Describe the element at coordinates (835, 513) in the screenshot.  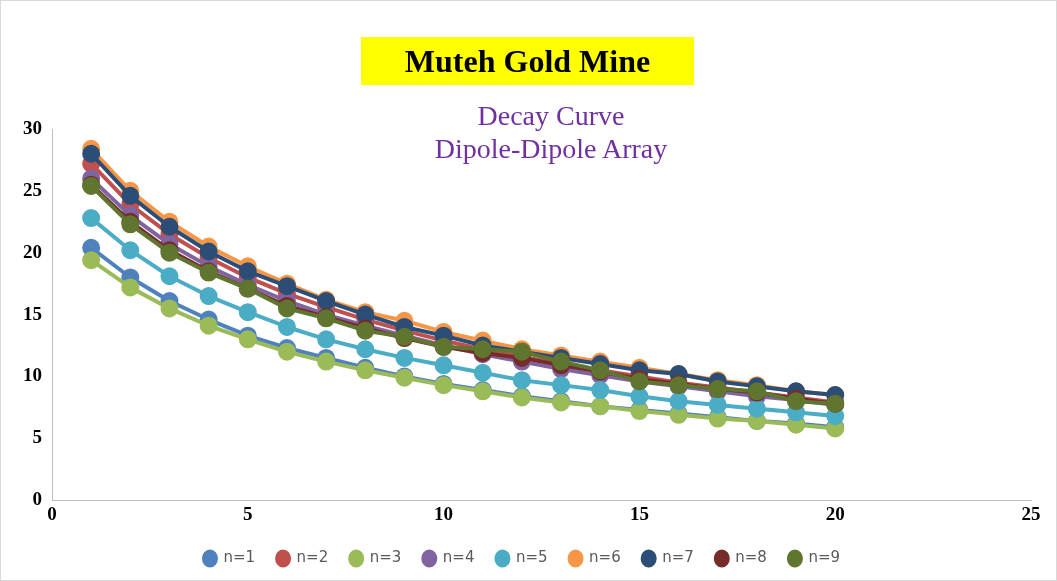
I see `x-tick-label: 20` at that location.